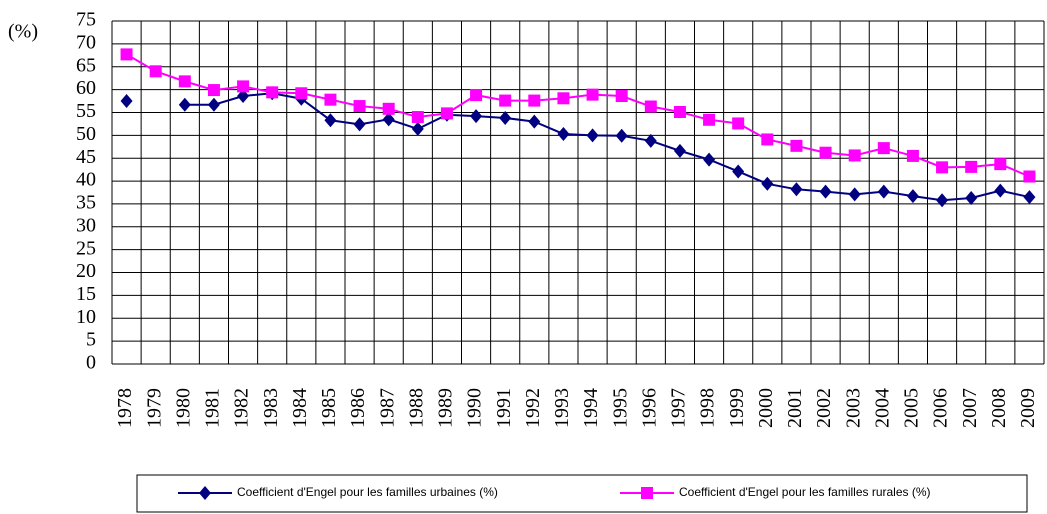  I want to click on x-tick-label: 1980, so click(183, 408).